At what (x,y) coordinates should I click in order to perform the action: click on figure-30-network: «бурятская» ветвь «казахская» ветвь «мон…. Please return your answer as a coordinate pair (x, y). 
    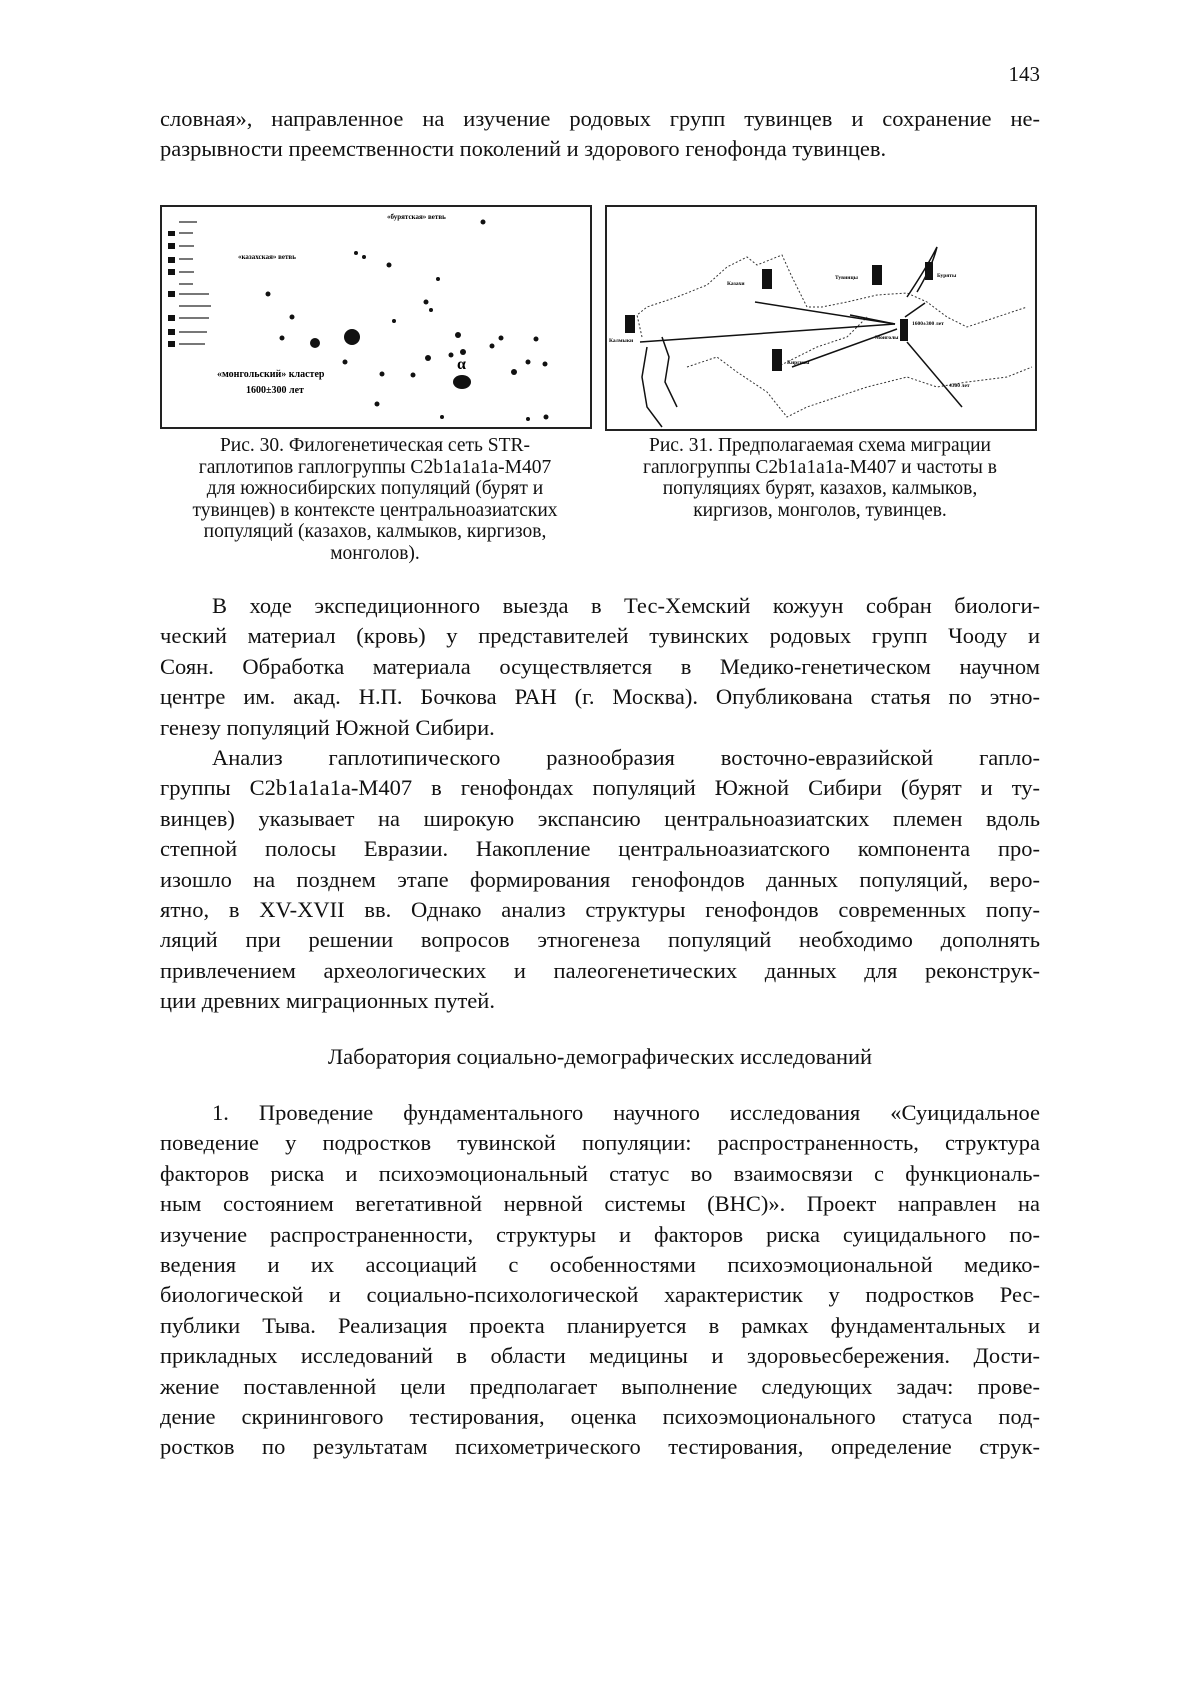
    Looking at the image, I should click on (376, 317).